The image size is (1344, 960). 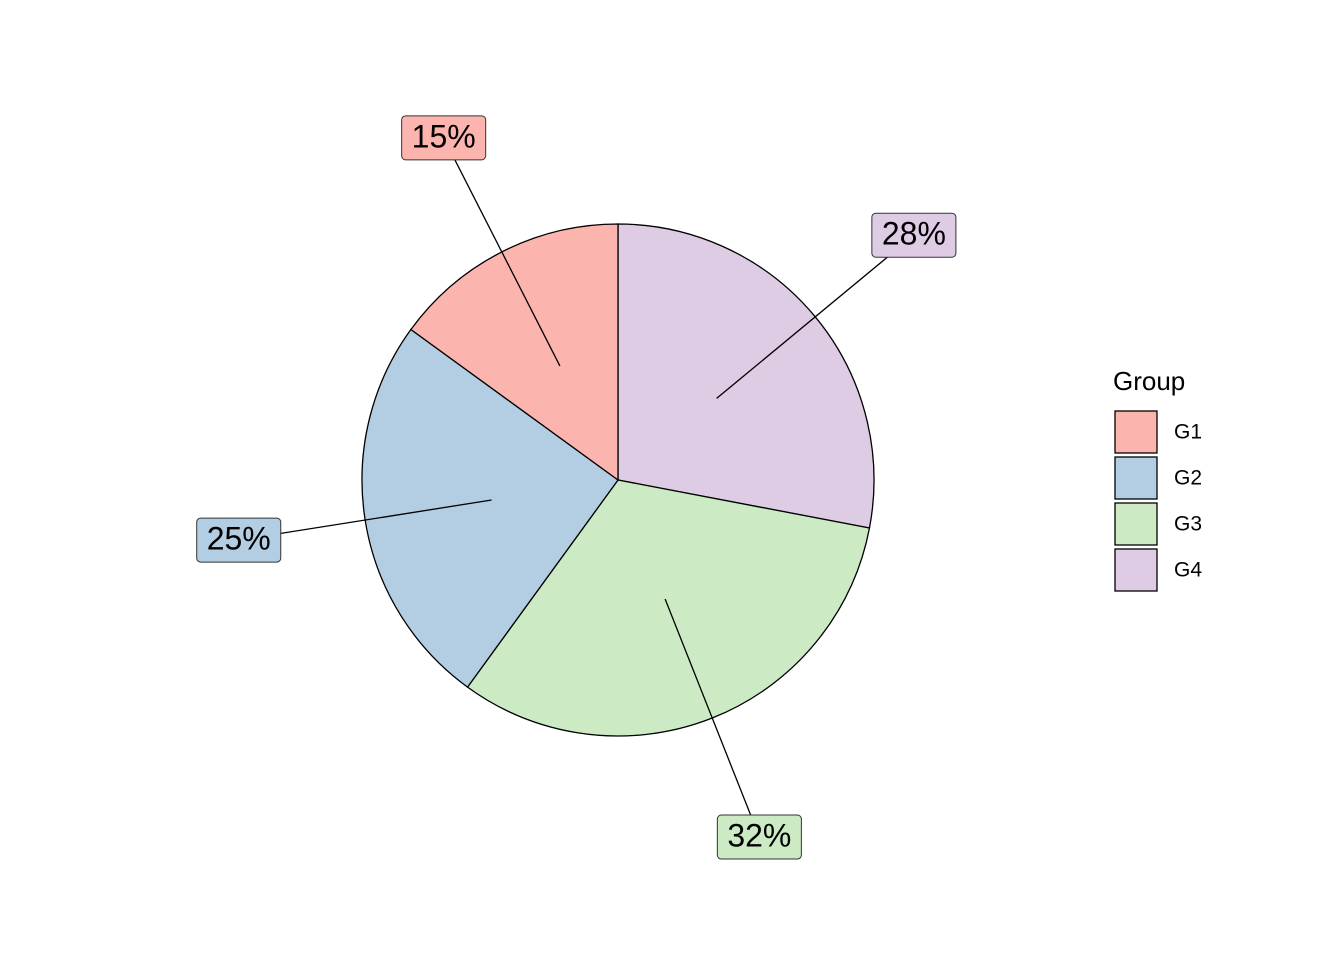 I want to click on data-label: 28%, so click(x=914, y=234).